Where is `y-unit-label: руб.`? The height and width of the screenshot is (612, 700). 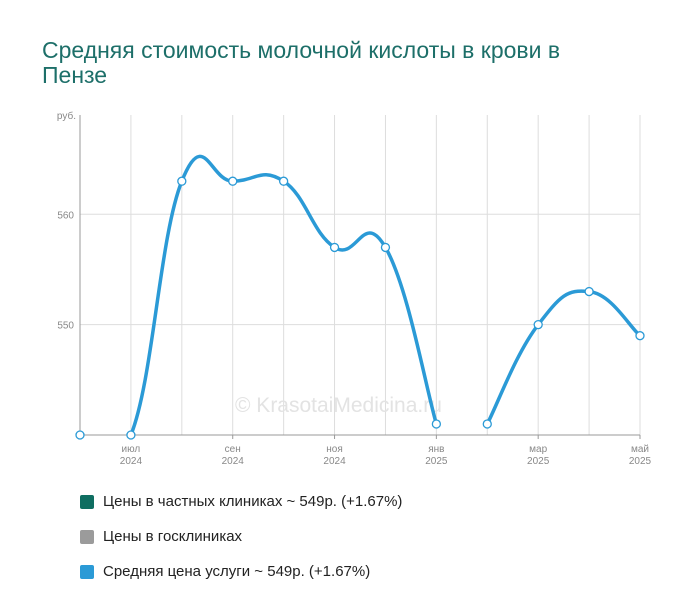 y-unit-label: руб. is located at coordinates (66, 116).